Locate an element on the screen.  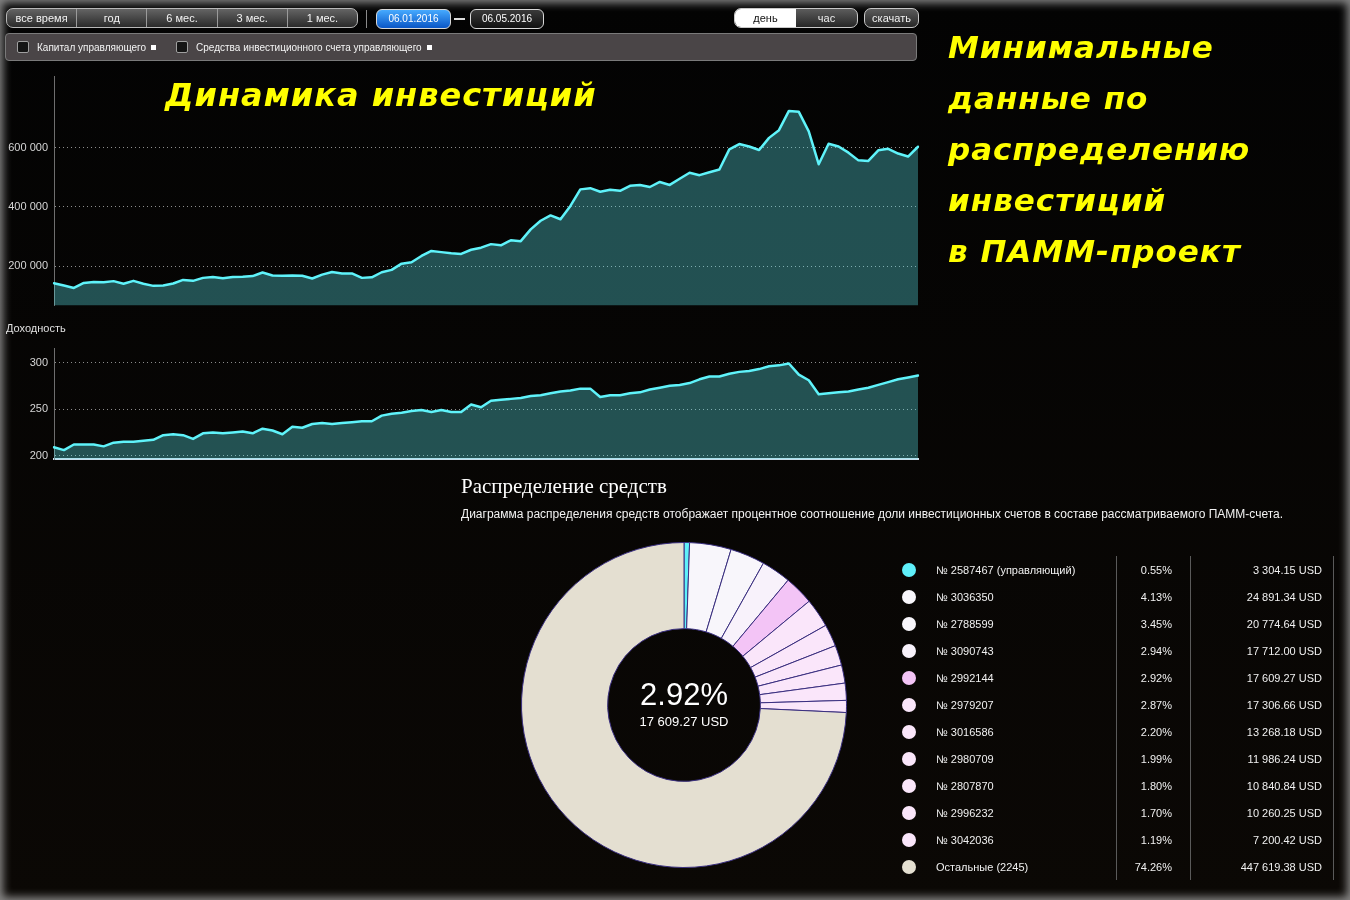
legend-label: № 2807870 is located at coordinates (965, 785).